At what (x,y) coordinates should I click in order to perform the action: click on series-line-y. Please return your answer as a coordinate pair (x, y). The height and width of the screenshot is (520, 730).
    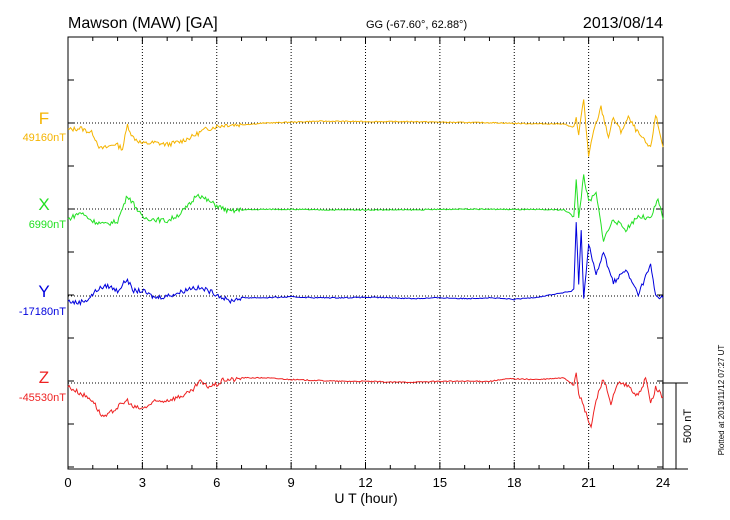
    Looking at the image, I should click on (365, 264).